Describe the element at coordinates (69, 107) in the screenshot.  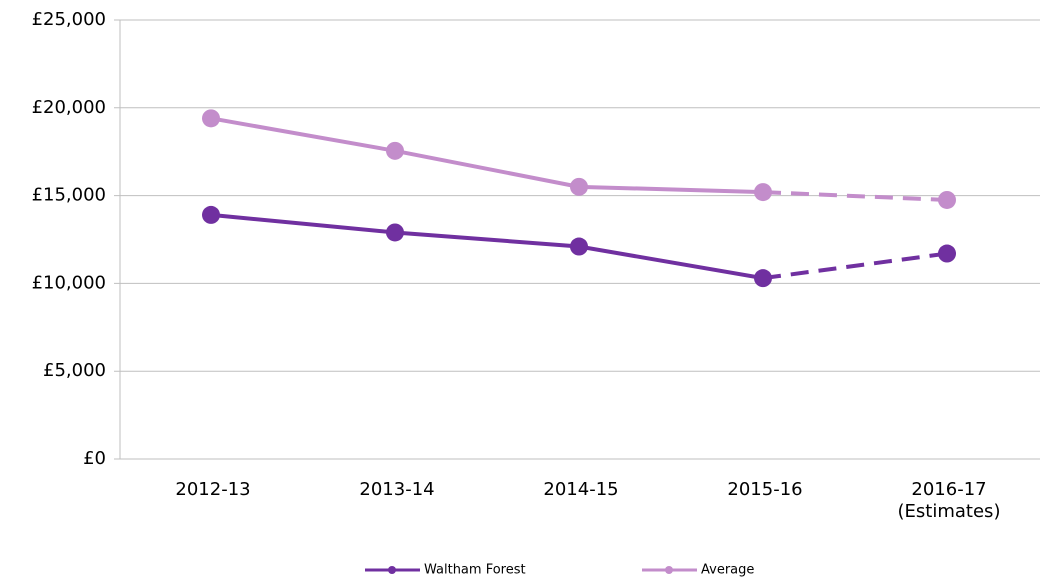
I see `y-tick-label: £20,000` at that location.